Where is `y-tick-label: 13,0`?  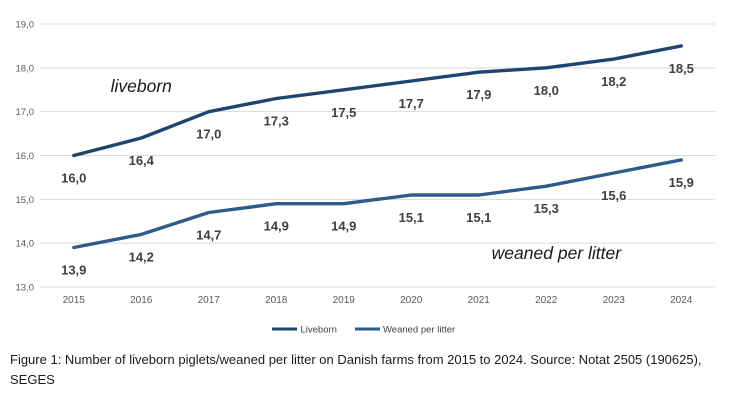
y-tick-label: 13,0 is located at coordinates (25, 288).